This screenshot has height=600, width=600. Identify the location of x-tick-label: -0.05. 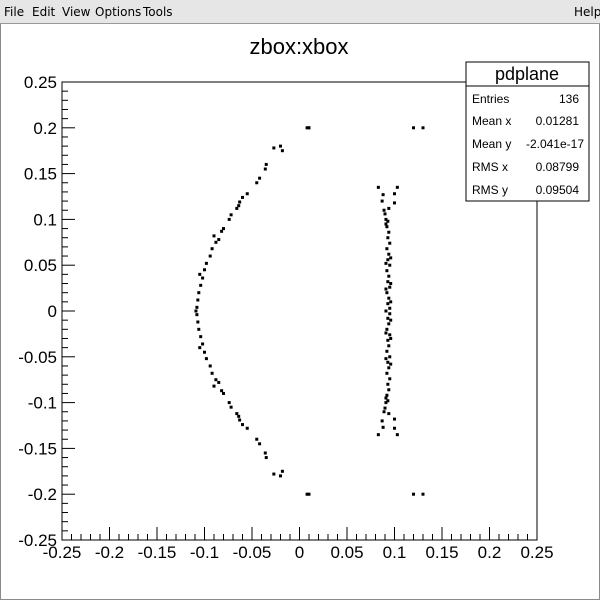
(252, 552).